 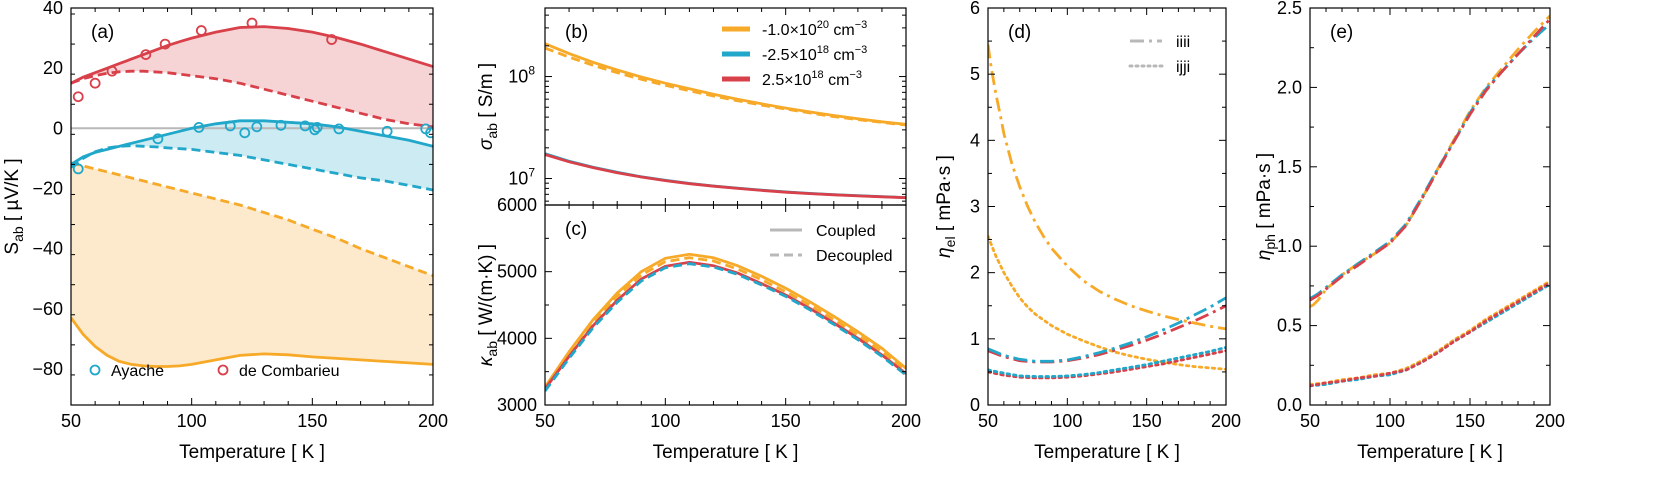 I want to click on y-tick-label: 2.5, so click(x=1289, y=9).